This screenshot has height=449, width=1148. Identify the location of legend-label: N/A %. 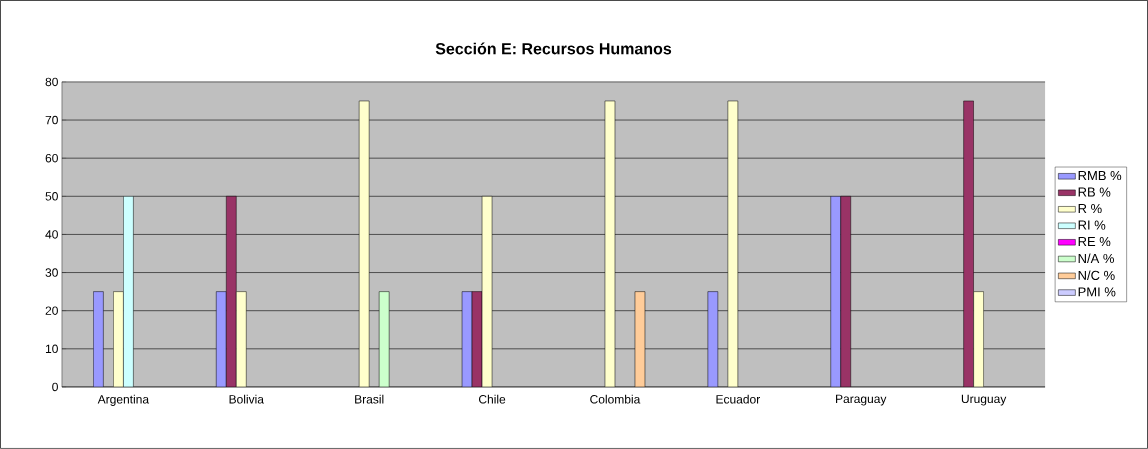
(1096, 258).